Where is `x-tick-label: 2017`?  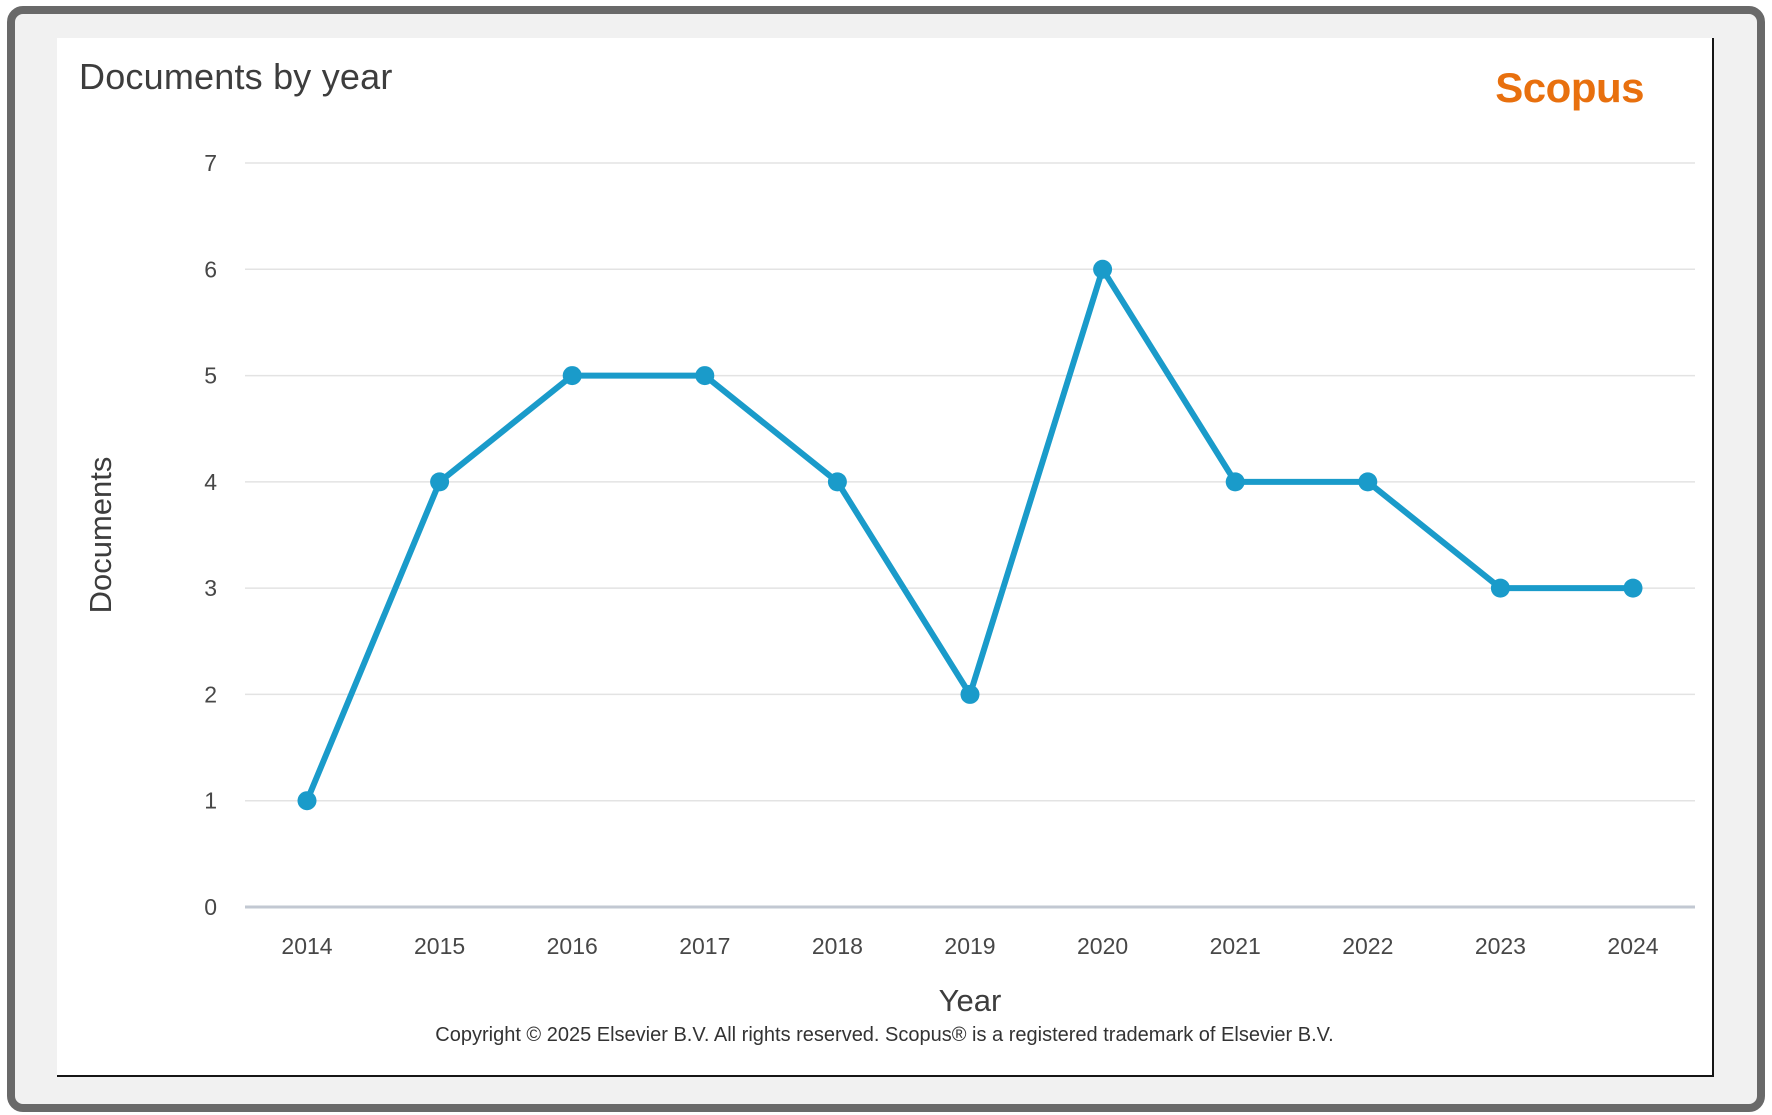 x-tick-label: 2017 is located at coordinates (704, 946).